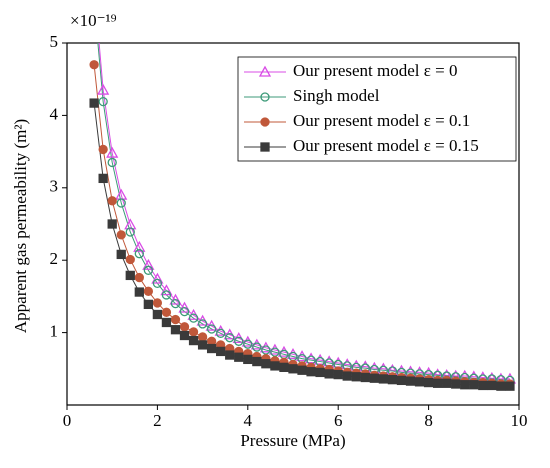  I want to click on y-tick-label: 2, so click(54, 258).